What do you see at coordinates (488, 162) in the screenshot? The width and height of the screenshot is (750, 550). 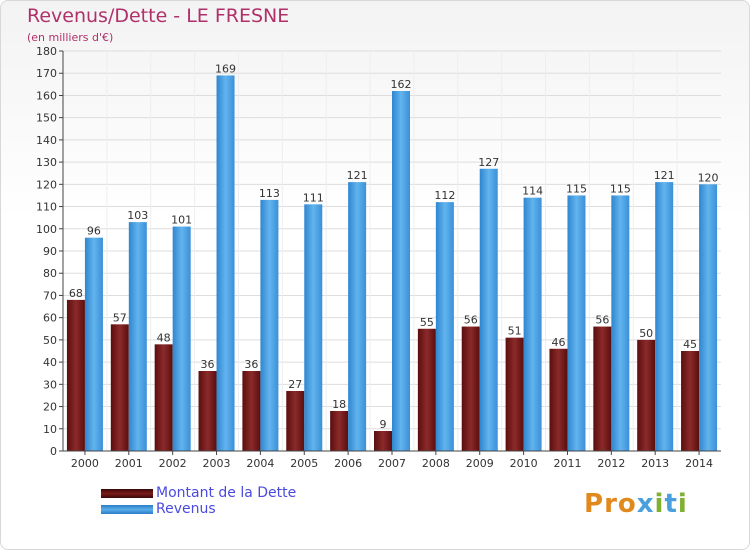 I see `data-label-revenue: 127` at bounding box center [488, 162].